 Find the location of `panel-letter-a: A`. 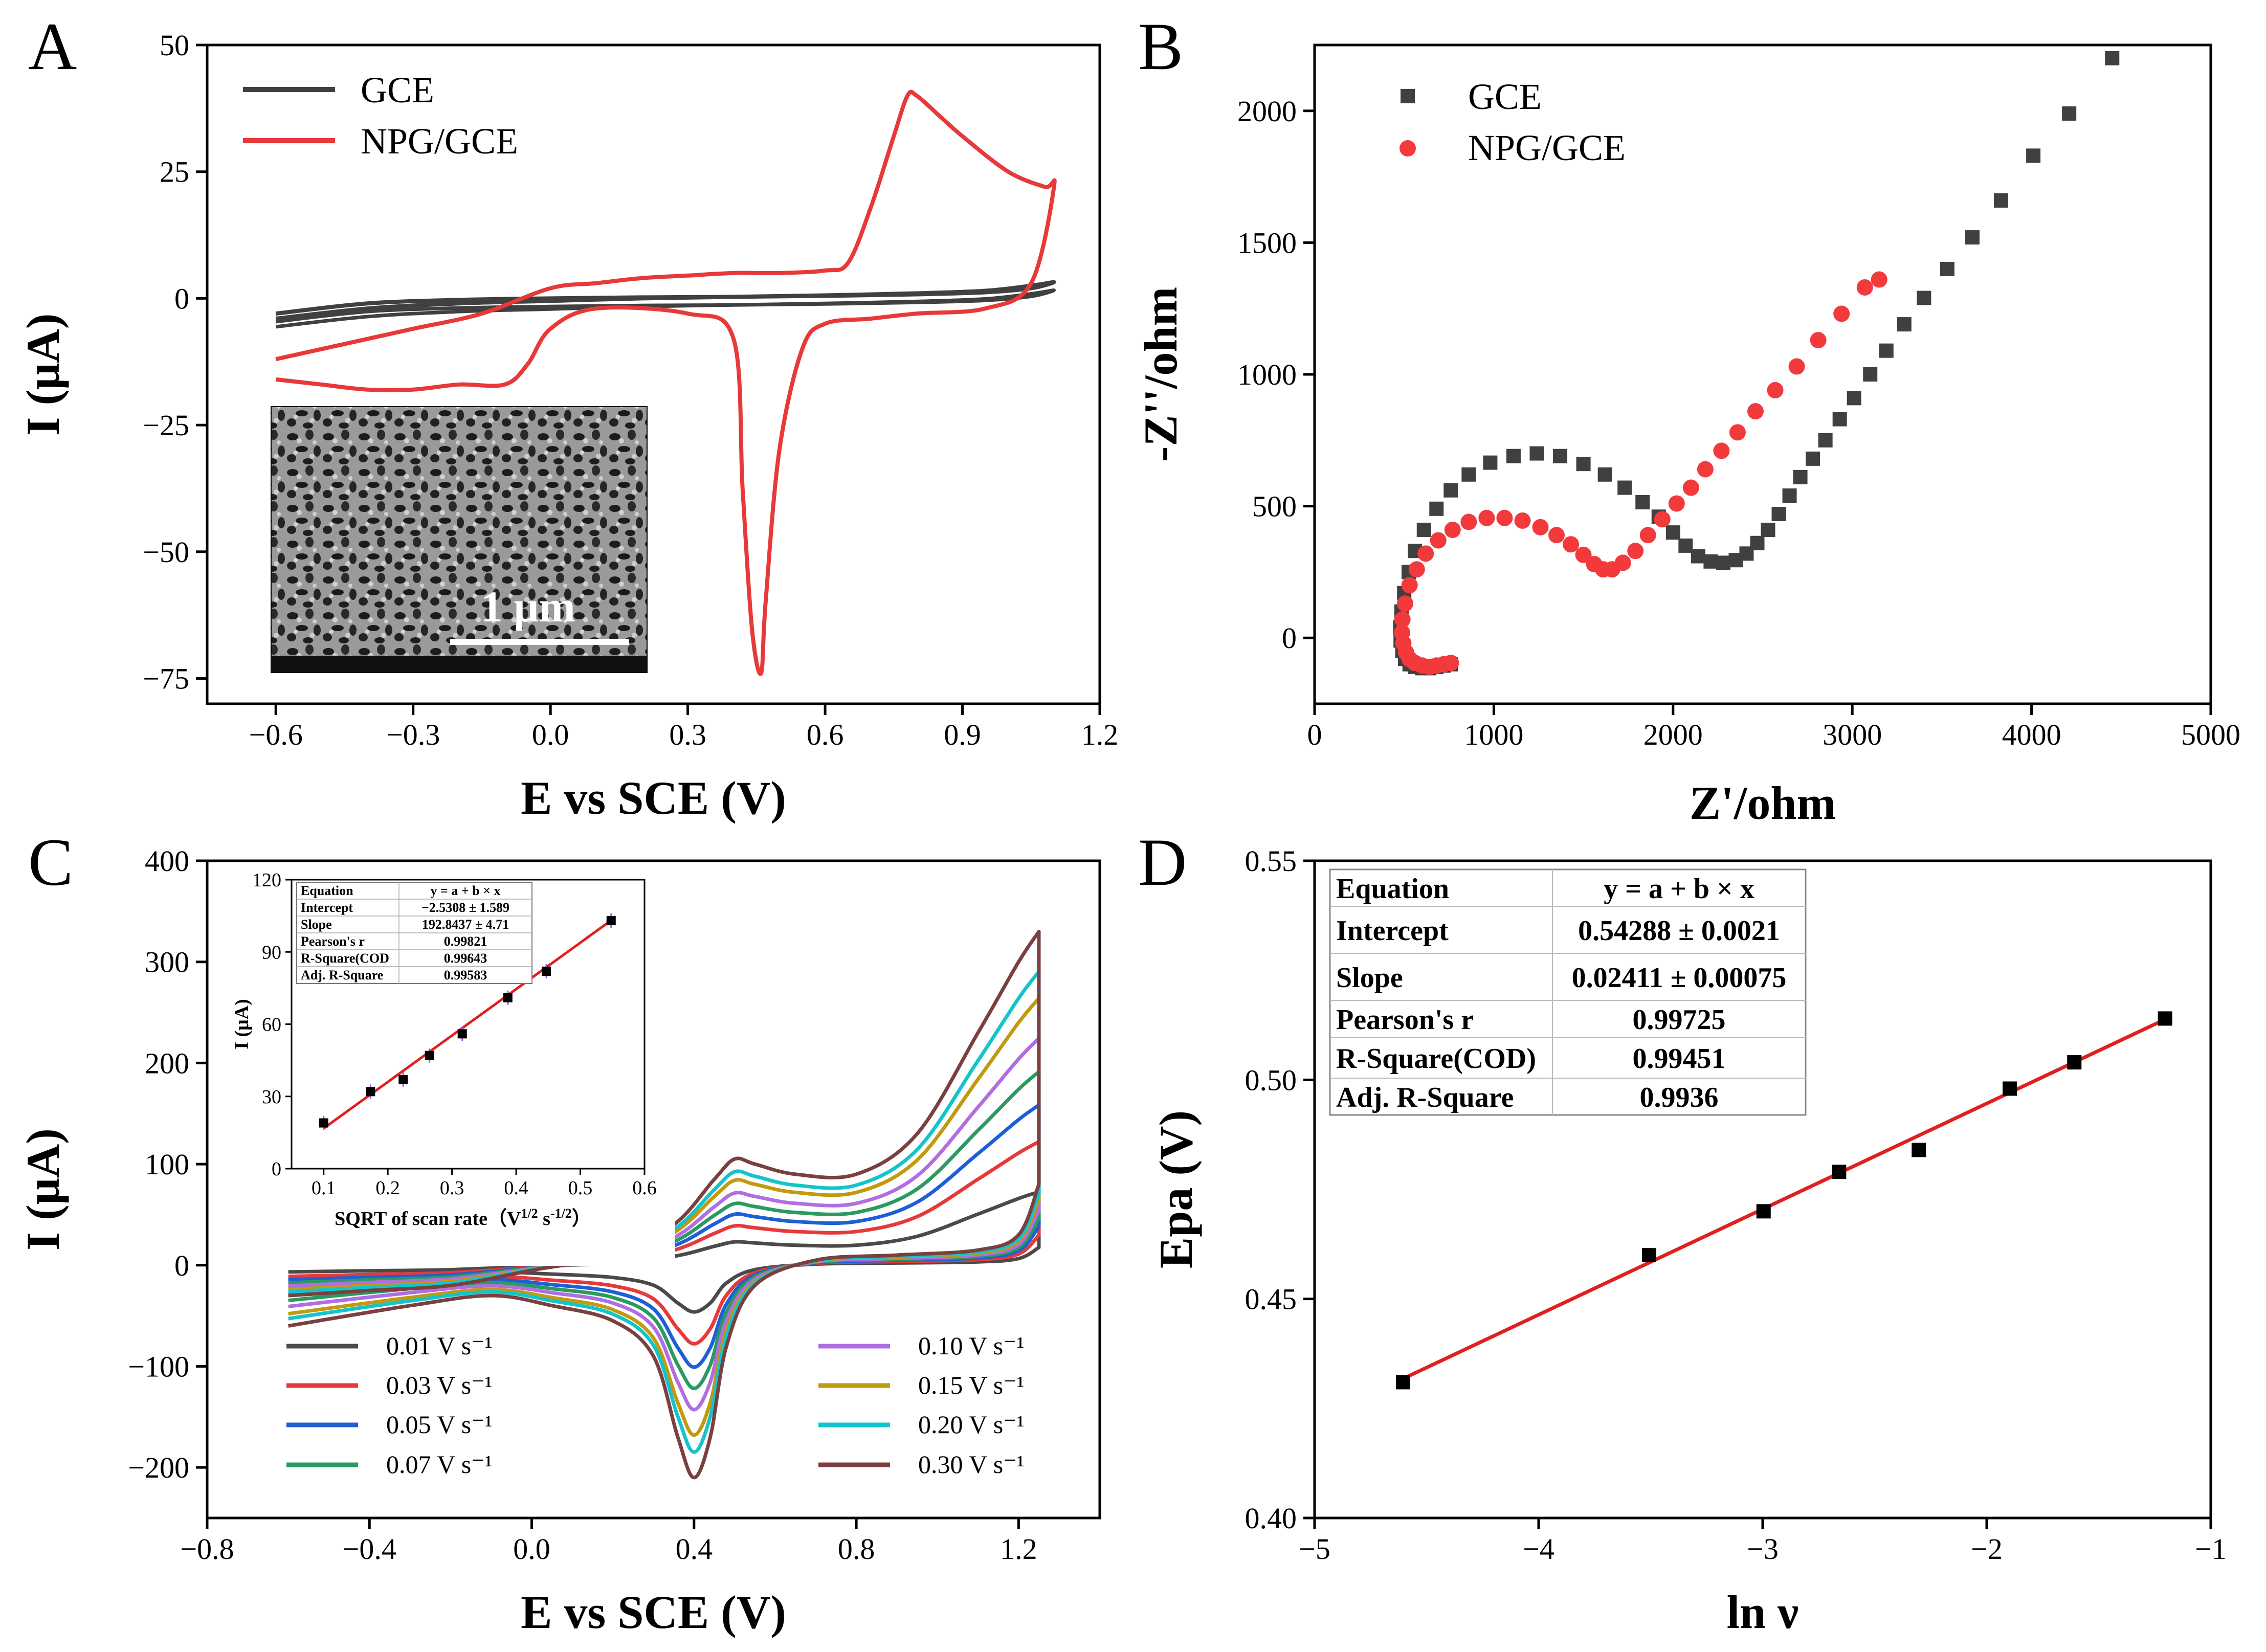

panel-letter-a: A is located at coordinates (52, 46).